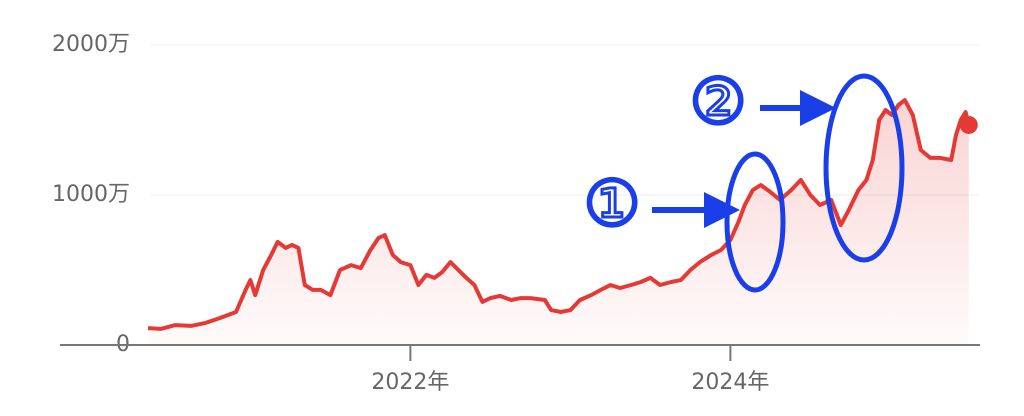  Describe the element at coordinates (730, 382) in the screenshot. I see `x-tick-label: 2024年` at that location.